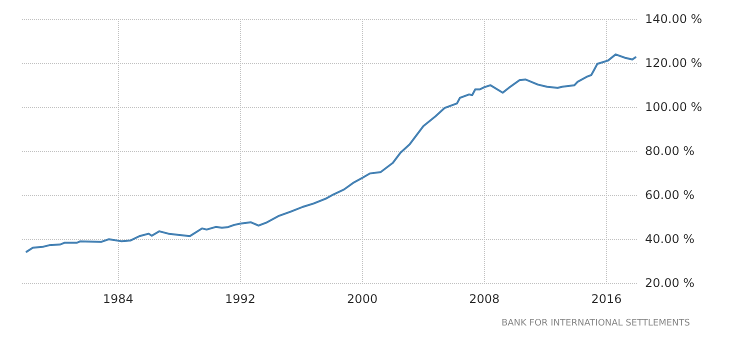 The image size is (730, 340). Describe the element at coordinates (606, 299) in the screenshot. I see `x-tick-label: 2016` at that location.